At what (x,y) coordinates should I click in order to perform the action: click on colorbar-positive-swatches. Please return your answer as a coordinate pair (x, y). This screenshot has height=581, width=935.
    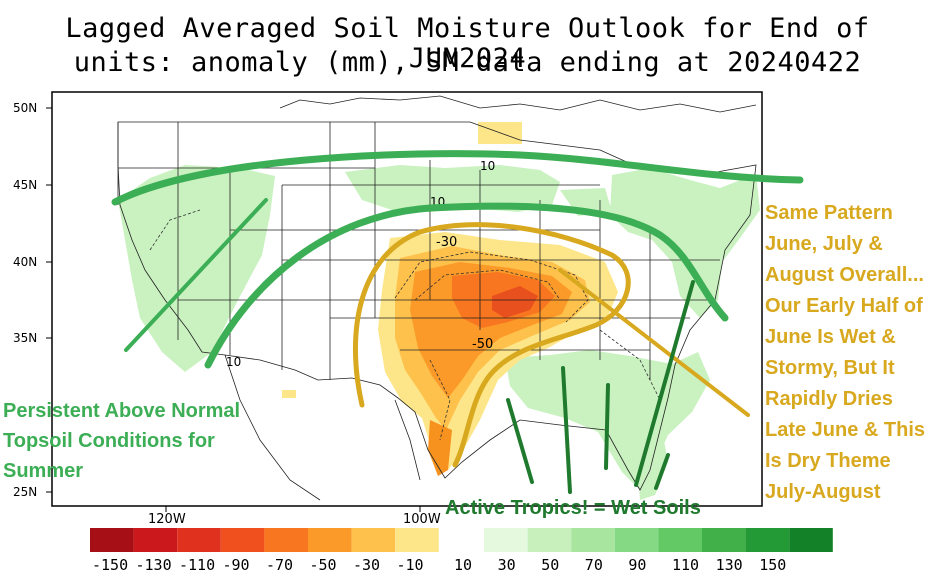
    Looking at the image, I should click on (658, 540).